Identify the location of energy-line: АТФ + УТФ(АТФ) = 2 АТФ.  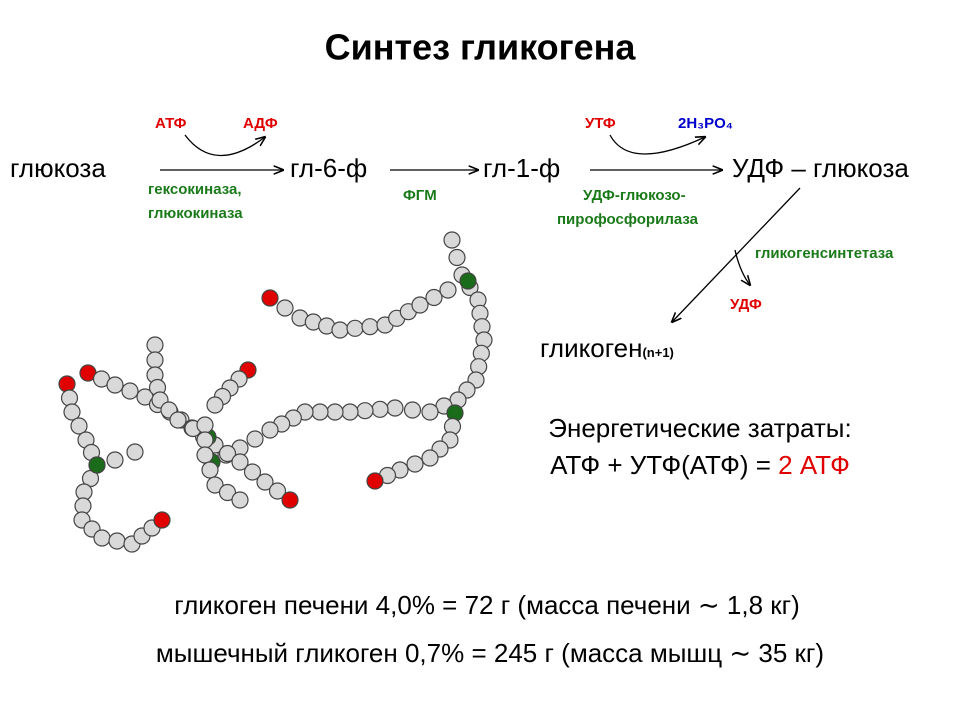
(700, 465).